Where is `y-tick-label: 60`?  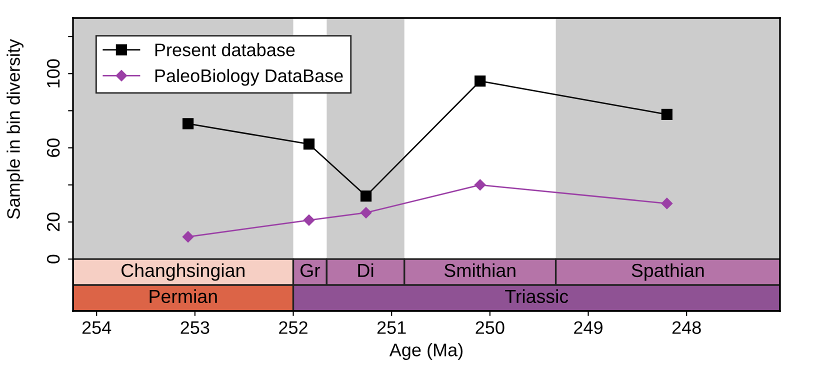 y-tick-label: 60 is located at coordinates (53, 147).